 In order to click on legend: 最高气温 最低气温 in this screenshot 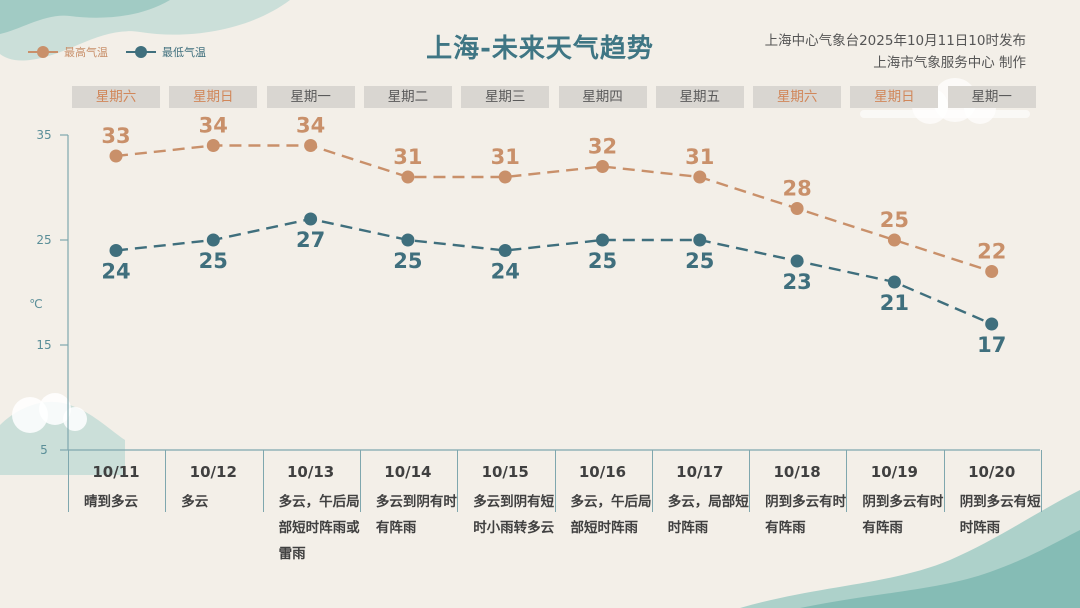, I will do `click(117, 52)`.